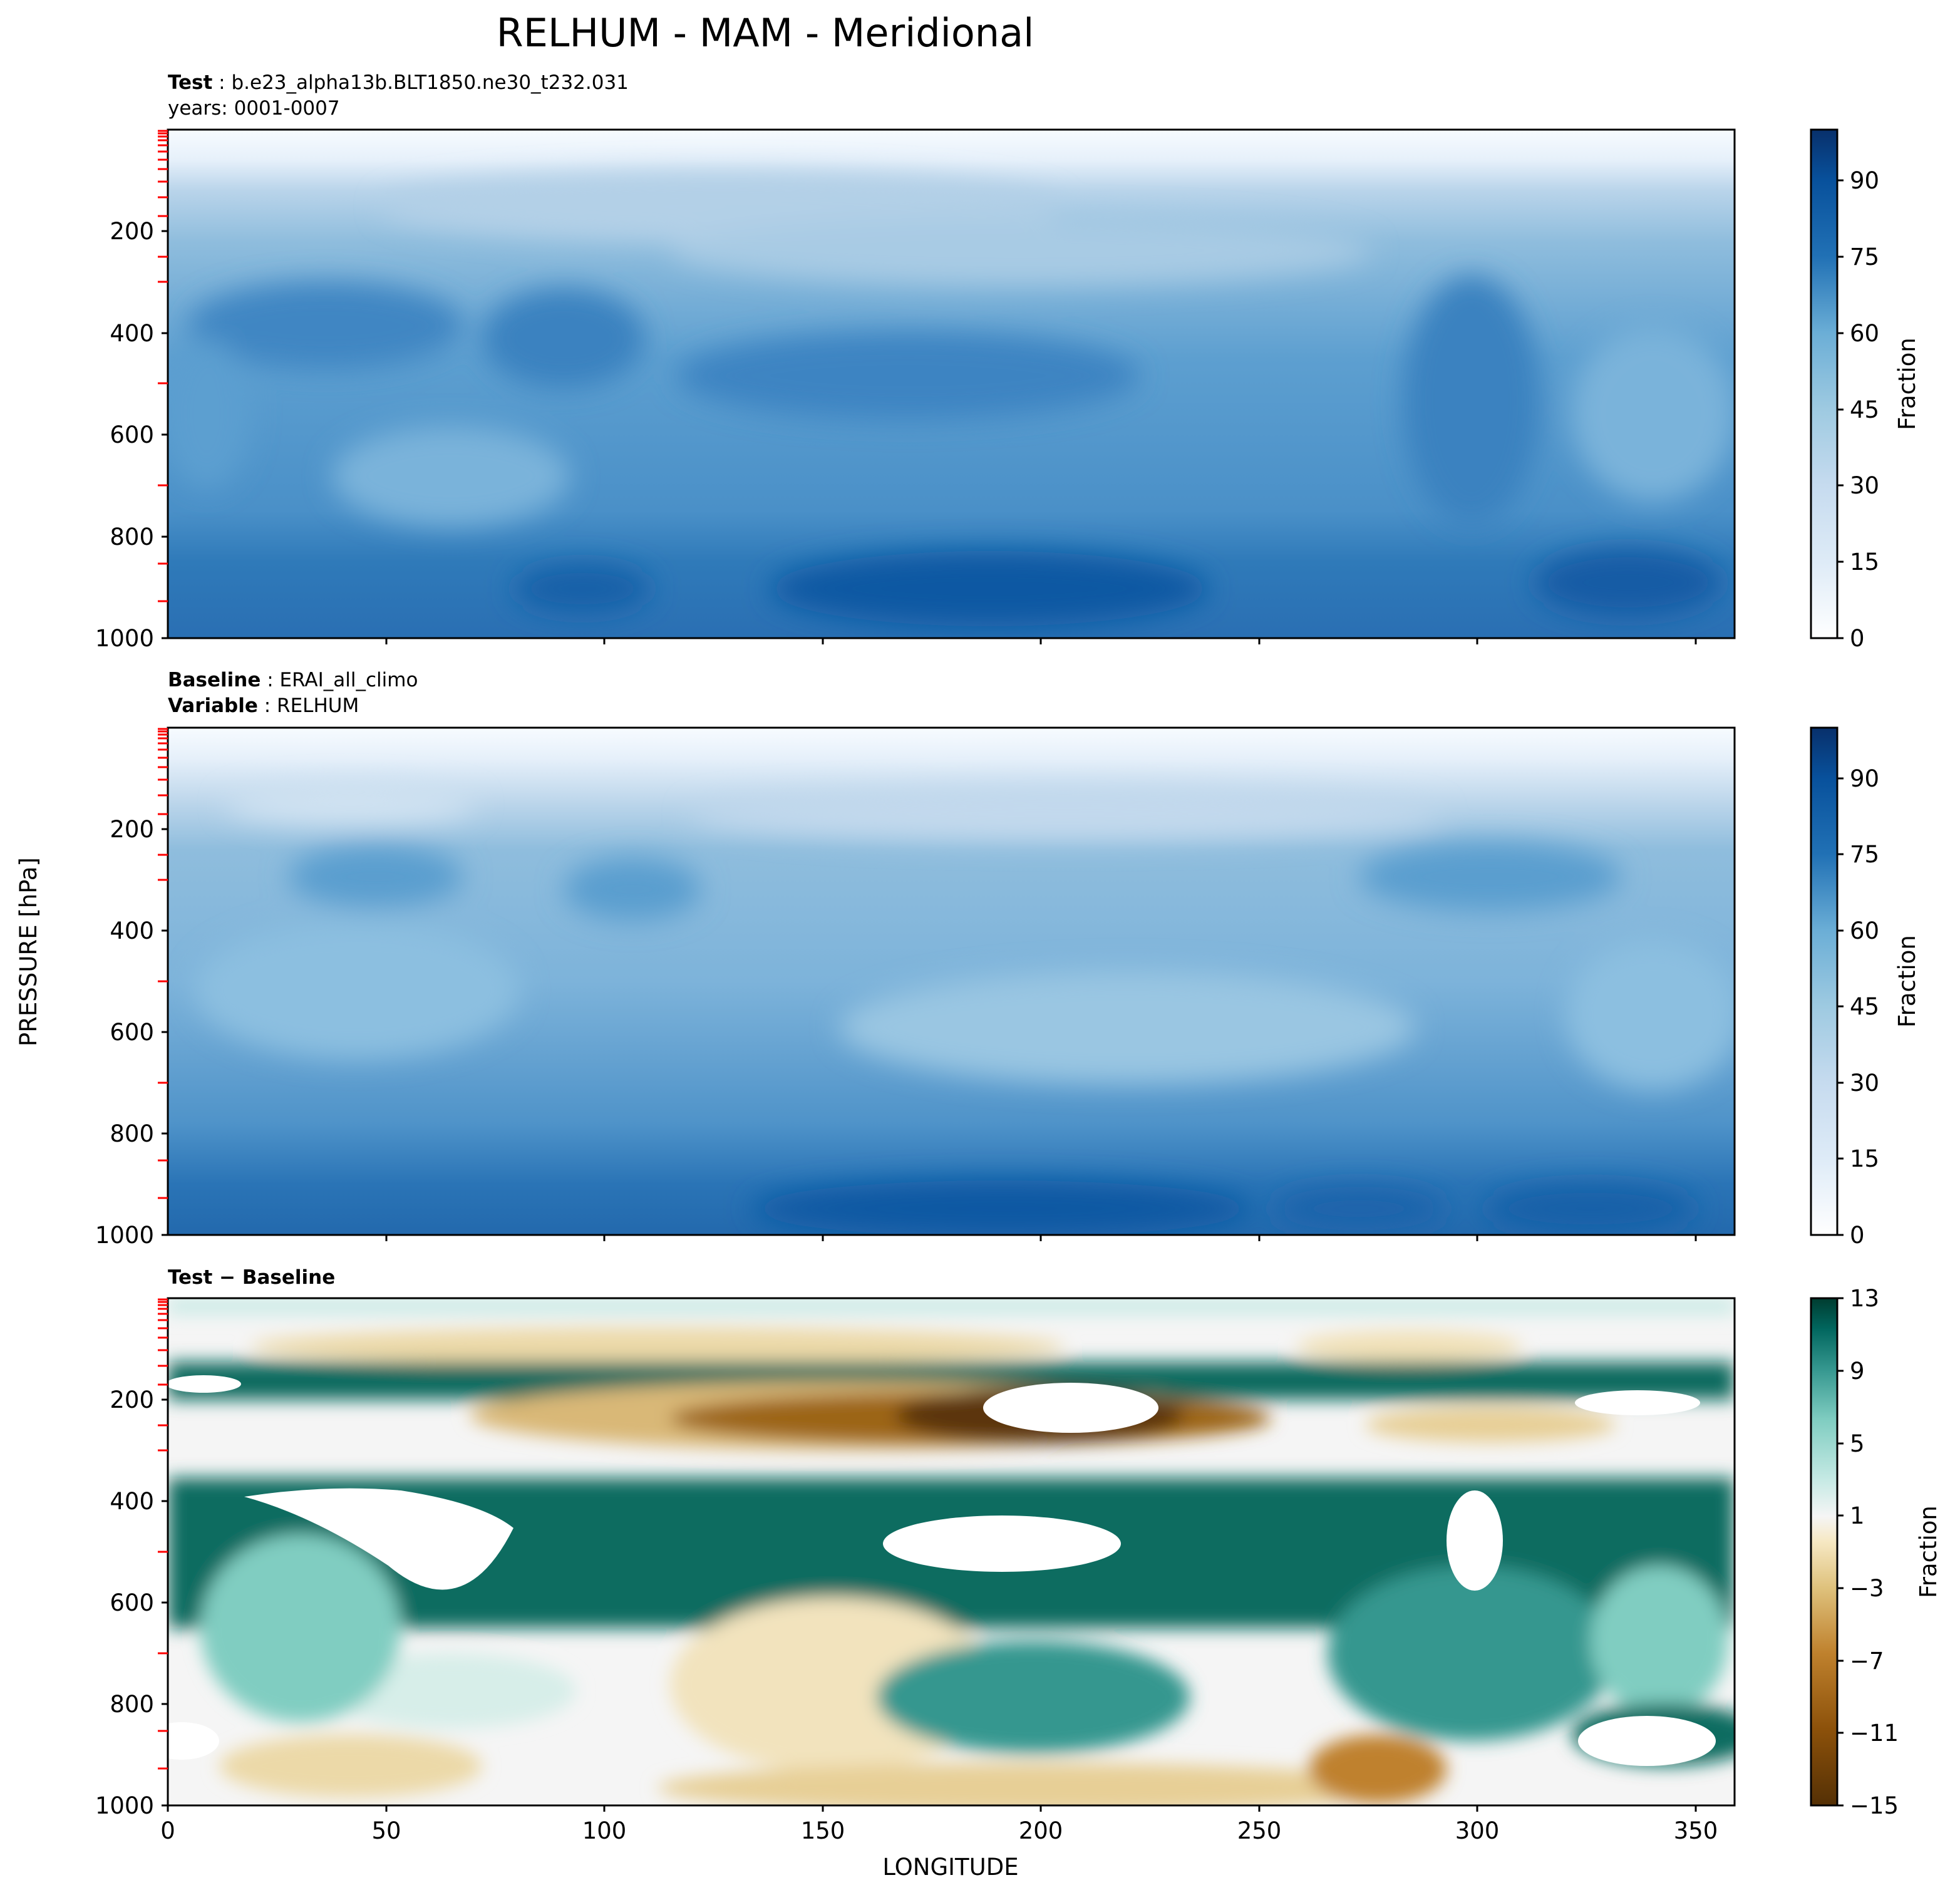  What do you see at coordinates (1041, 1238) in the screenshot?
I see `baseline-x-ticks` at bounding box center [1041, 1238].